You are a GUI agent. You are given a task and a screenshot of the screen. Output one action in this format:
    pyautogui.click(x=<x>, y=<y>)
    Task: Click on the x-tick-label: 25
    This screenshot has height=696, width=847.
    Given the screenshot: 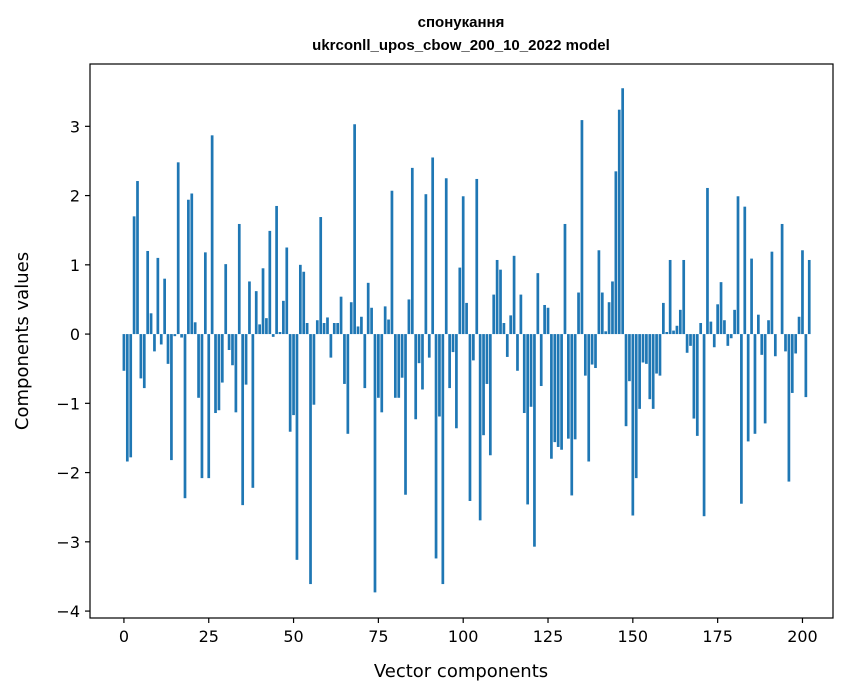 What is the action you would take?
    pyautogui.click(x=209, y=636)
    